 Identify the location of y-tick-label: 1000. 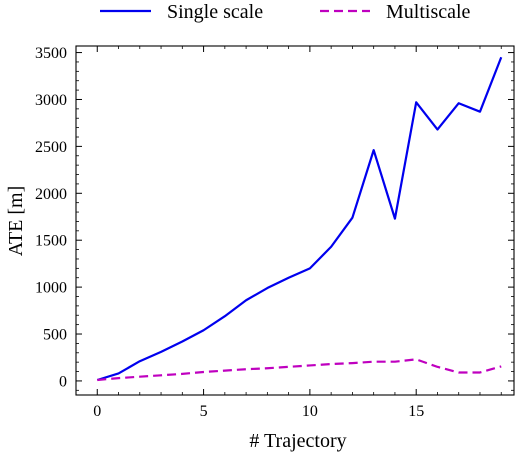
(51, 288).